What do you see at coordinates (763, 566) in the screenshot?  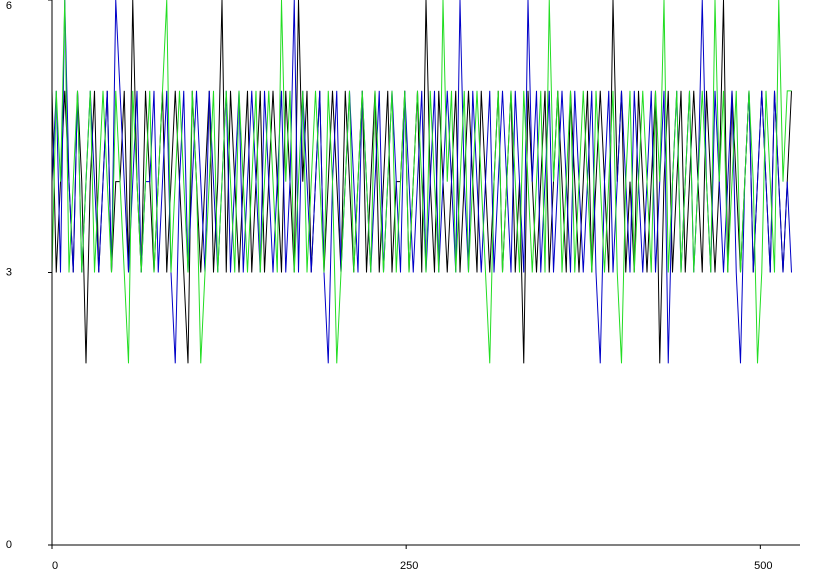 I see `x-tick-label: 500` at bounding box center [763, 566].